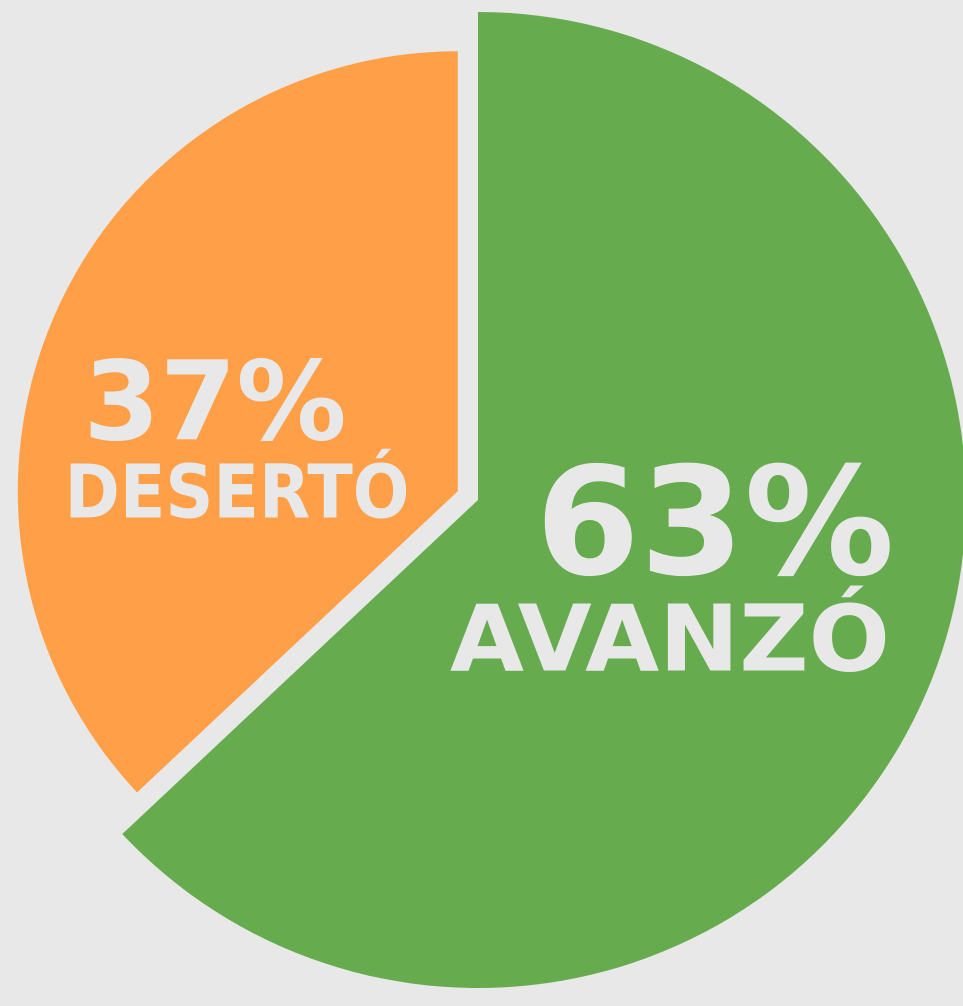 The height and width of the screenshot is (1006, 963). Describe the element at coordinates (714, 523) in the screenshot. I see `slice-value-label: 63%` at that location.